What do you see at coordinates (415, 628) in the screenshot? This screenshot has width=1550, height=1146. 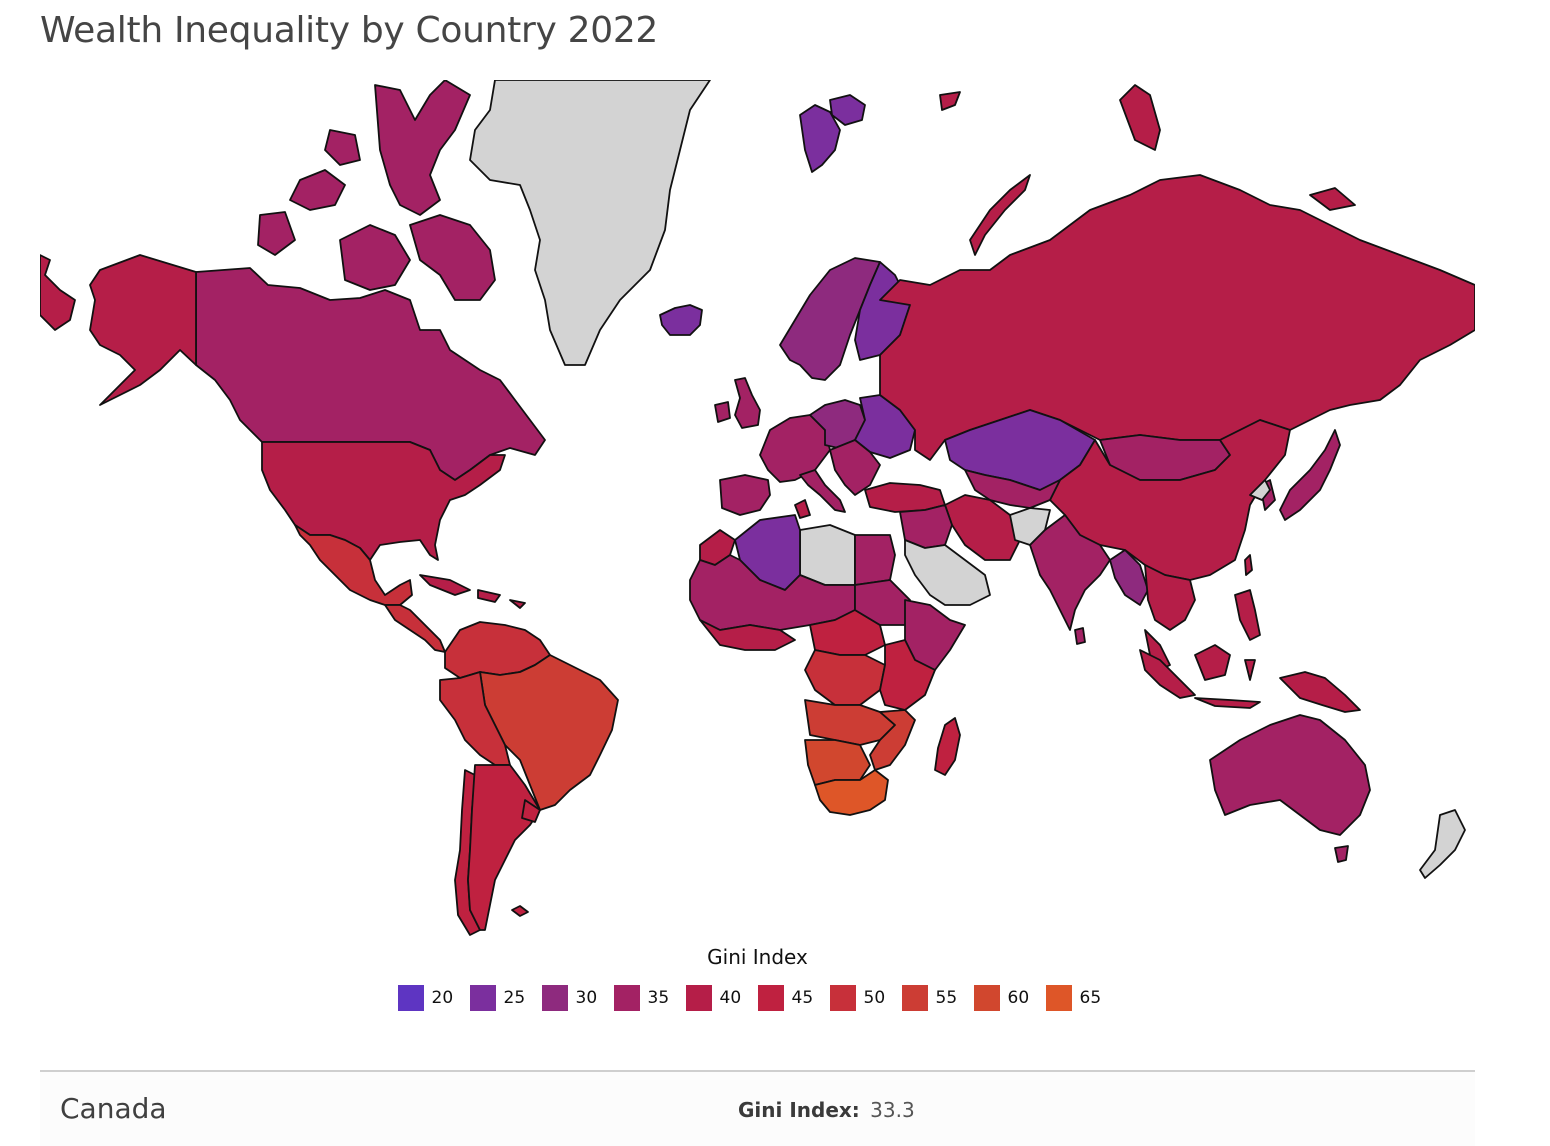 I see `region-central-america` at bounding box center [415, 628].